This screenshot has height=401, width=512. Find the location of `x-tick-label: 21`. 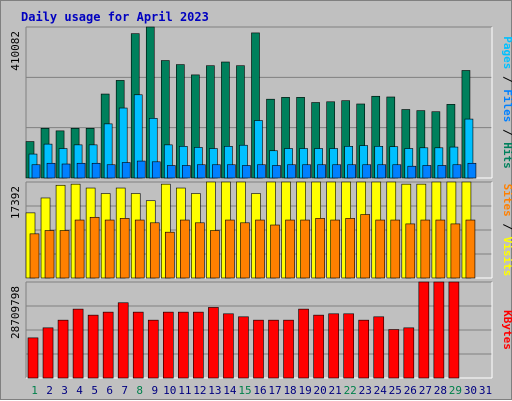

x-tick-label: 21 is located at coordinates (335, 390).